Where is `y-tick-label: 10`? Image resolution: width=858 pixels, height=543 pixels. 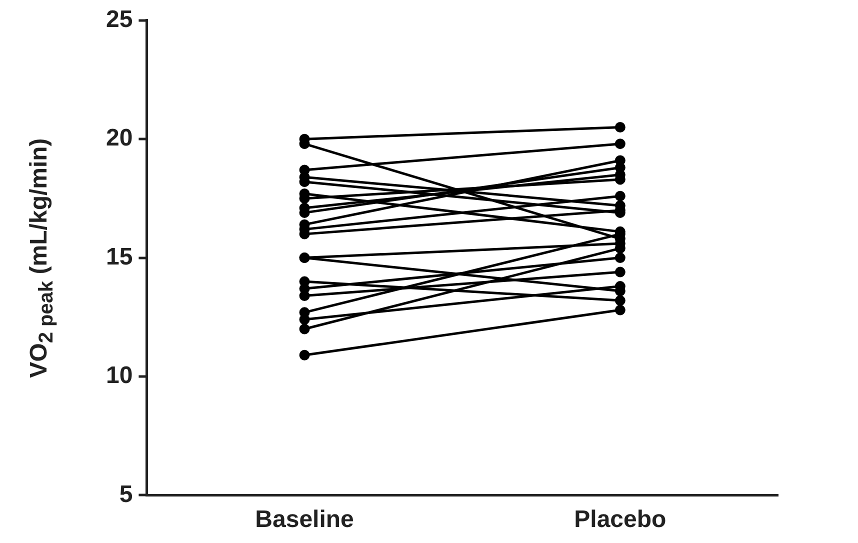 y-tick-label: 10 is located at coordinates (119, 376).